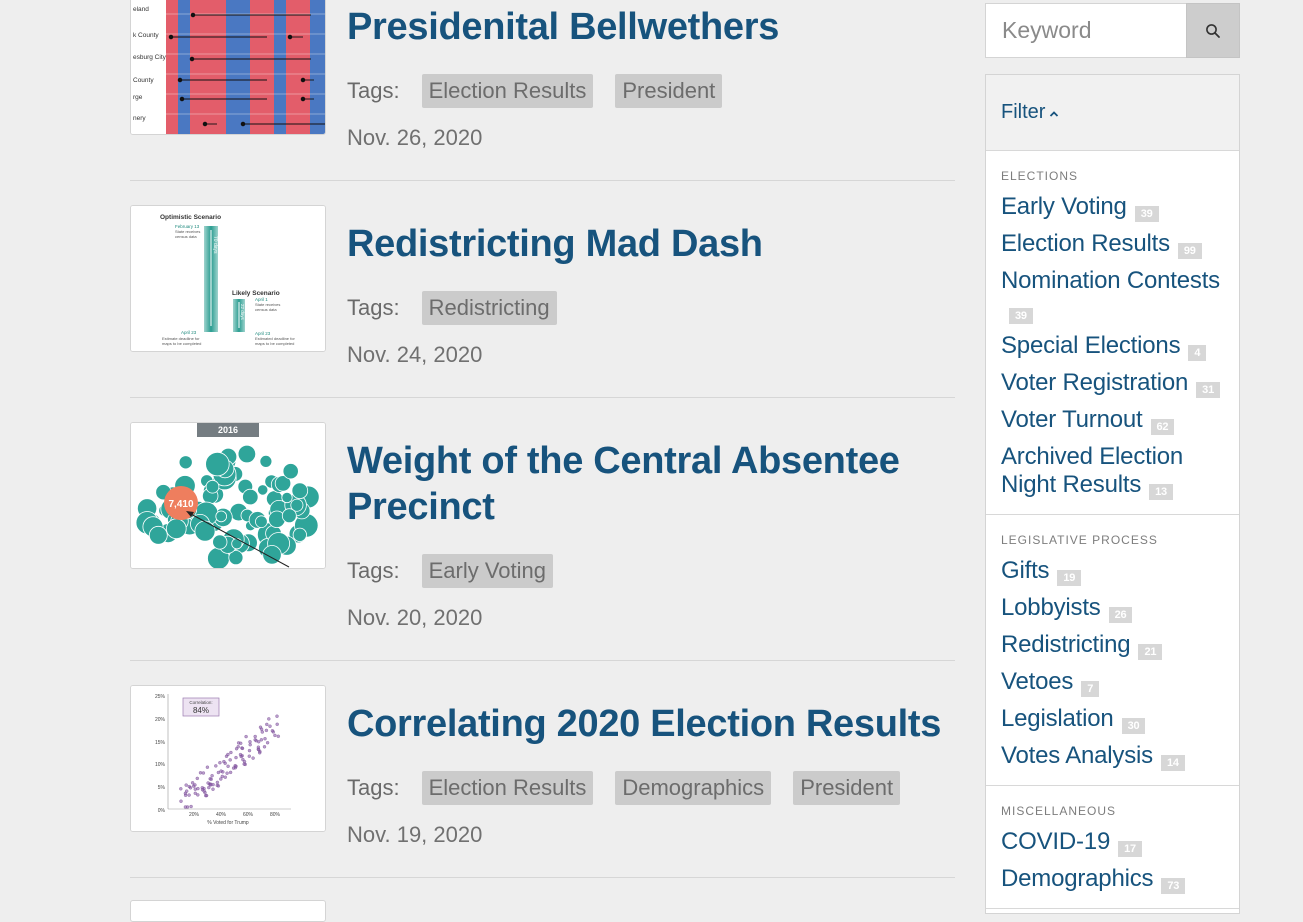  I want to click on filter-item-election-results: Election Results 99, so click(1112, 244).